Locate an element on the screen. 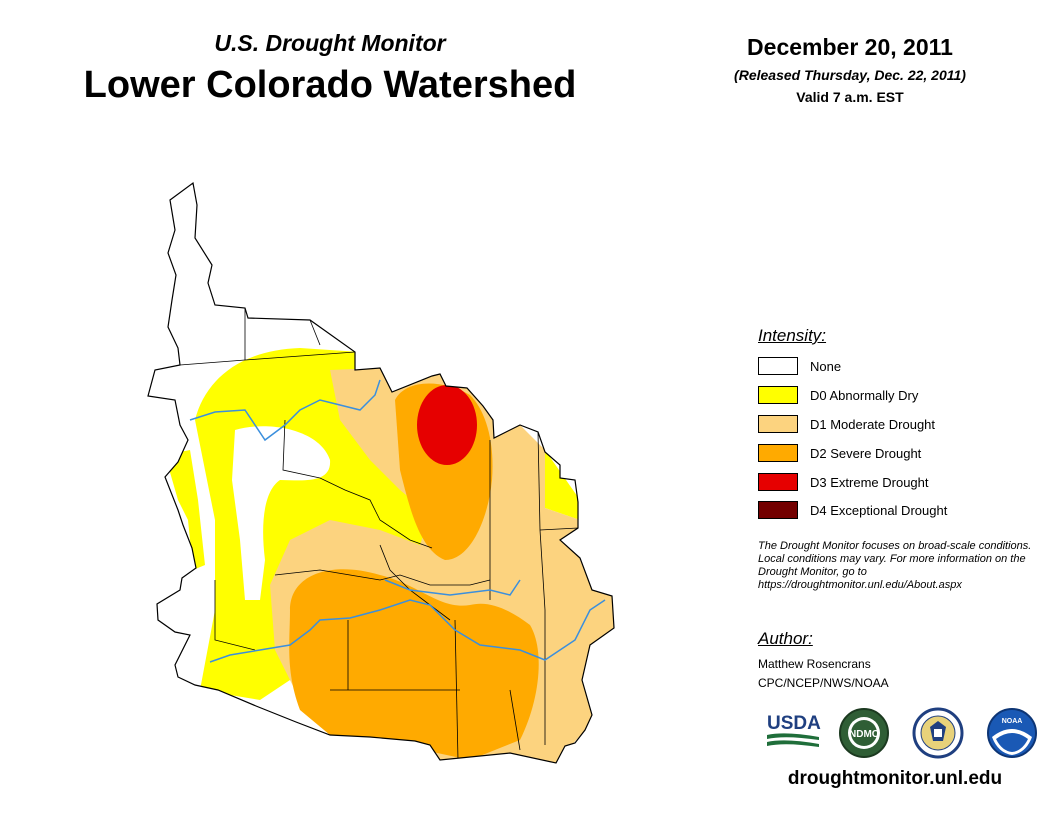  release-date: (Released Thursday, Dec. 22, 2011) is located at coordinates (850, 75).